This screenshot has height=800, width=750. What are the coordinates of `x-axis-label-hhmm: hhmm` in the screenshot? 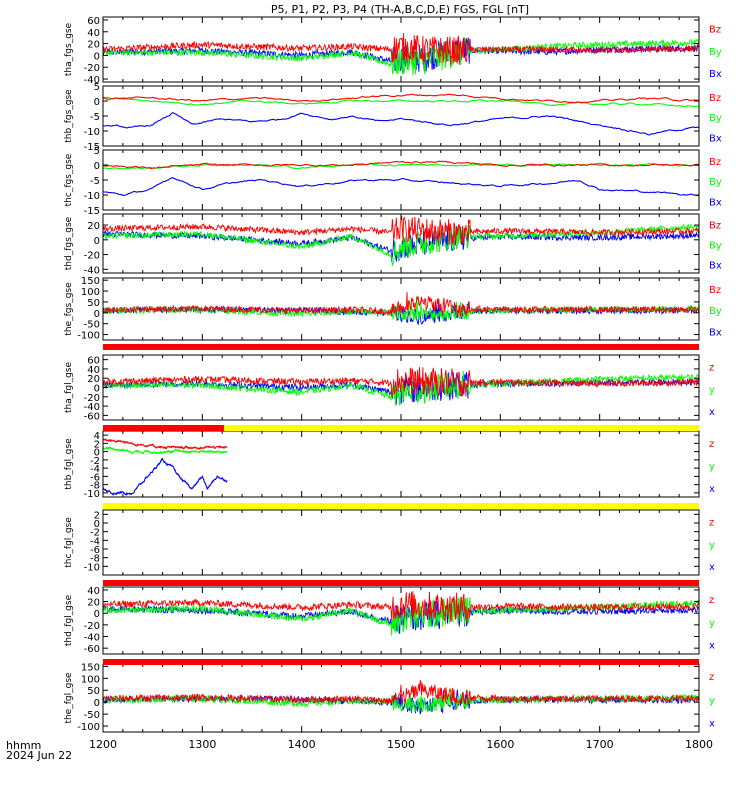 It's located at (23, 745).